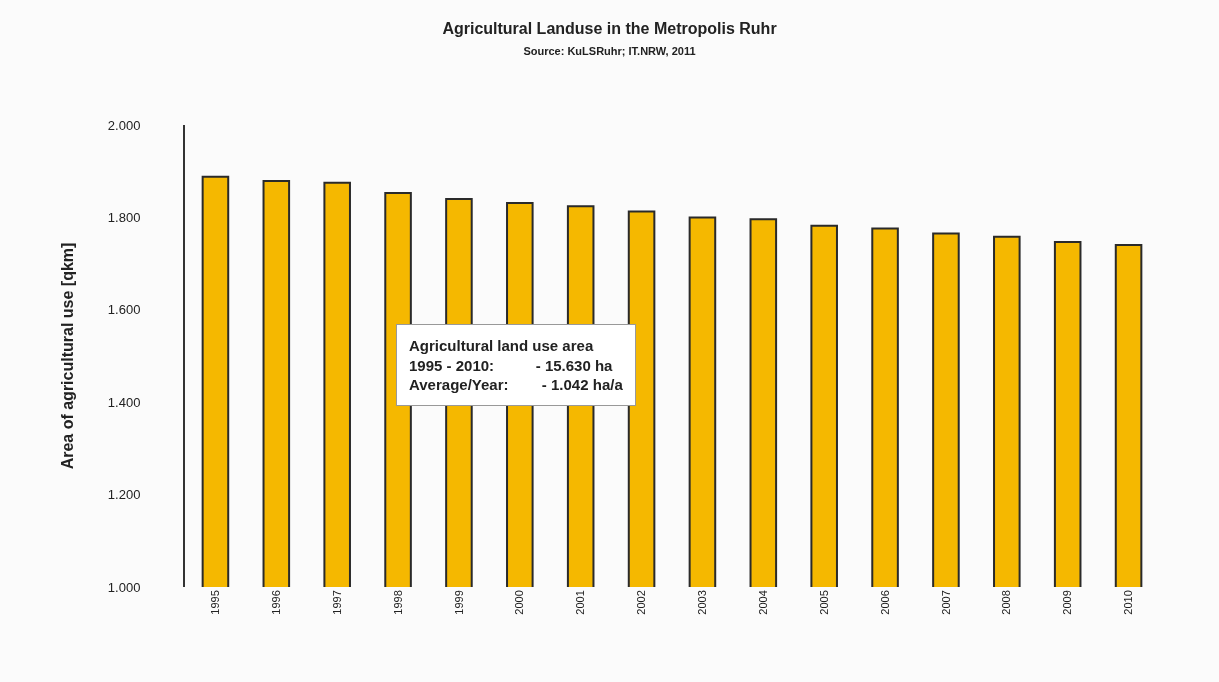  What do you see at coordinates (609, 29) in the screenshot?
I see `chart-title: Agricultural Landuse in the Metropolis Ruhr` at bounding box center [609, 29].